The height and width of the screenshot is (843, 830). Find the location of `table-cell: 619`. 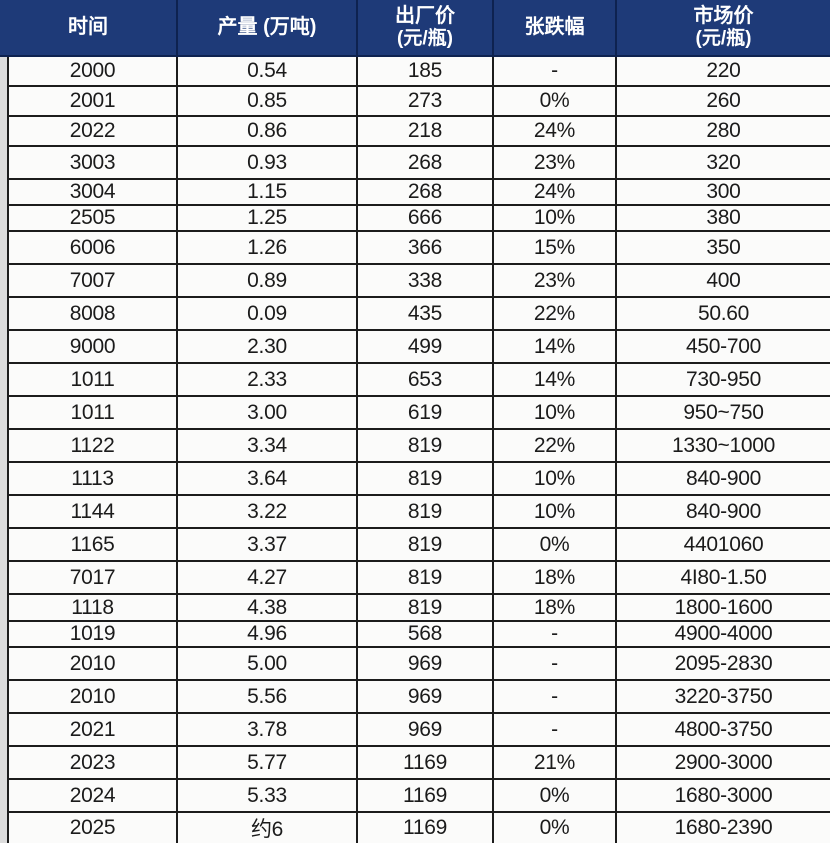

table-cell: 619 is located at coordinates (426, 412).